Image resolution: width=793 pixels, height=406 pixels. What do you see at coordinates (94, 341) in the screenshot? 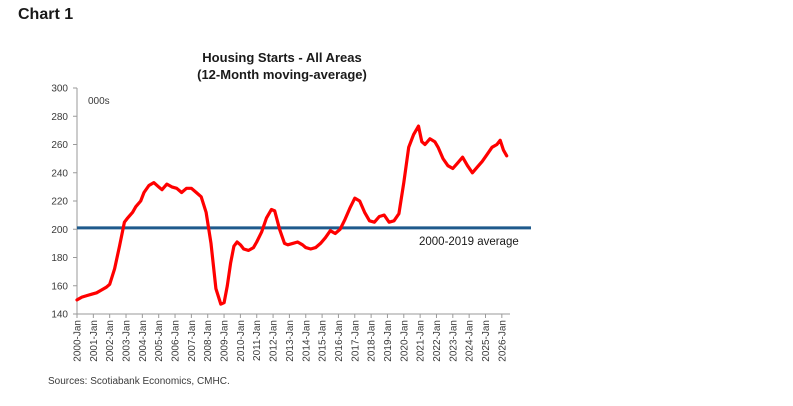
I see `x-tick-label: 2001-Jan` at bounding box center [94, 341].